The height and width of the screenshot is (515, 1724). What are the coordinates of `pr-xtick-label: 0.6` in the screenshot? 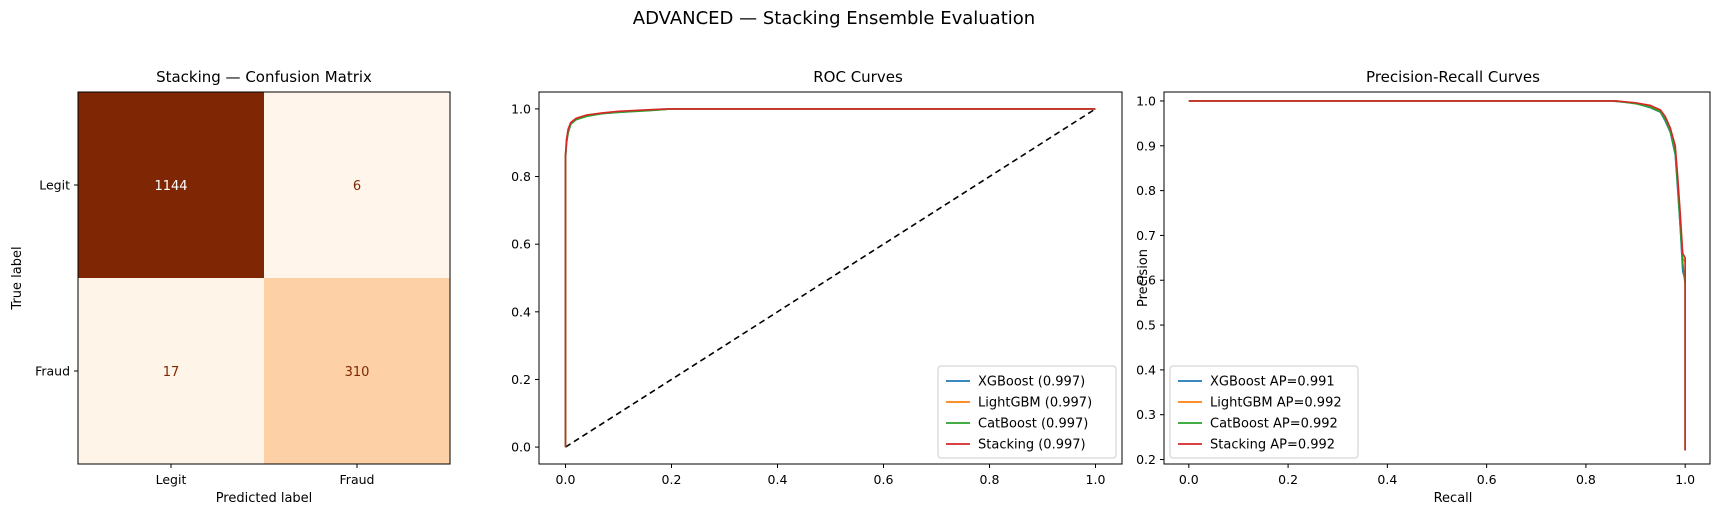 It's located at (1487, 479).